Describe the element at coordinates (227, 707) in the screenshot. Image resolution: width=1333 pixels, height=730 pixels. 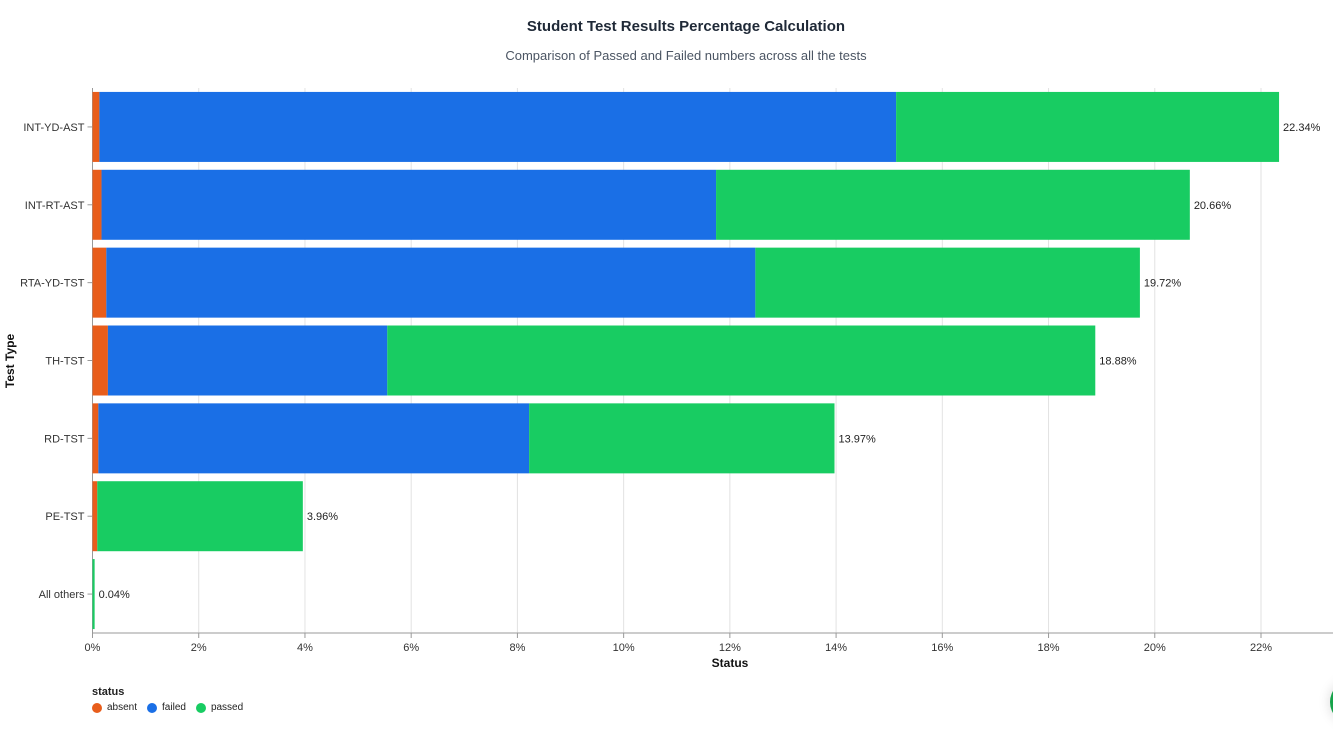
I see `legend-label: passed` at that location.